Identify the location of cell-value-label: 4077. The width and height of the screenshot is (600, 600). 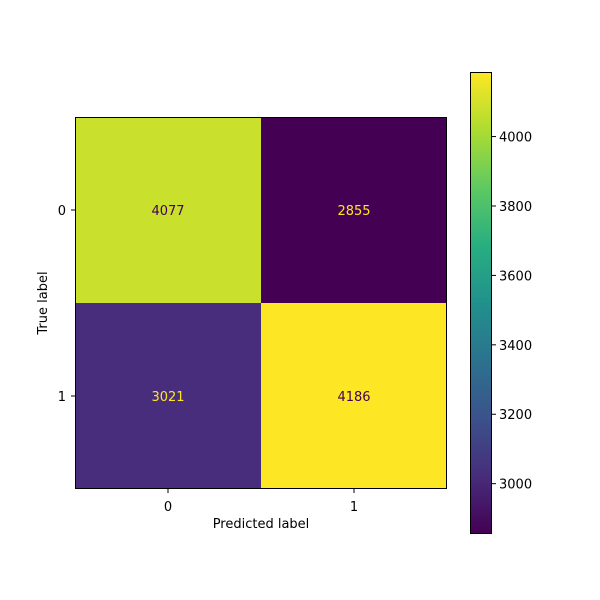
(167, 211).